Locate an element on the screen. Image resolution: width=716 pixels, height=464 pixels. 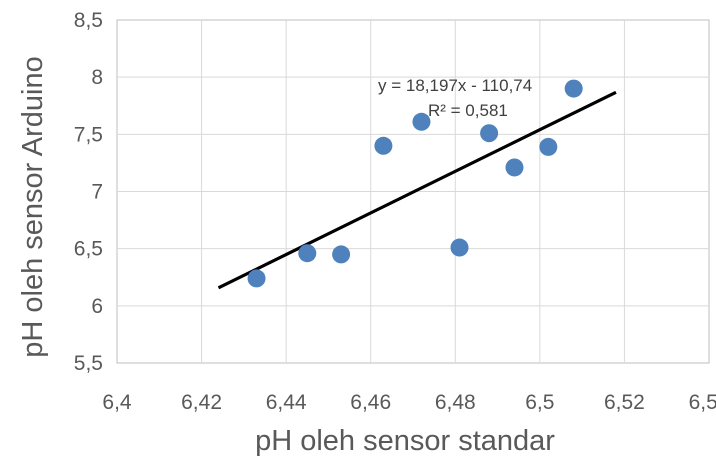
y-tick-label: 6 is located at coordinates (97, 306).